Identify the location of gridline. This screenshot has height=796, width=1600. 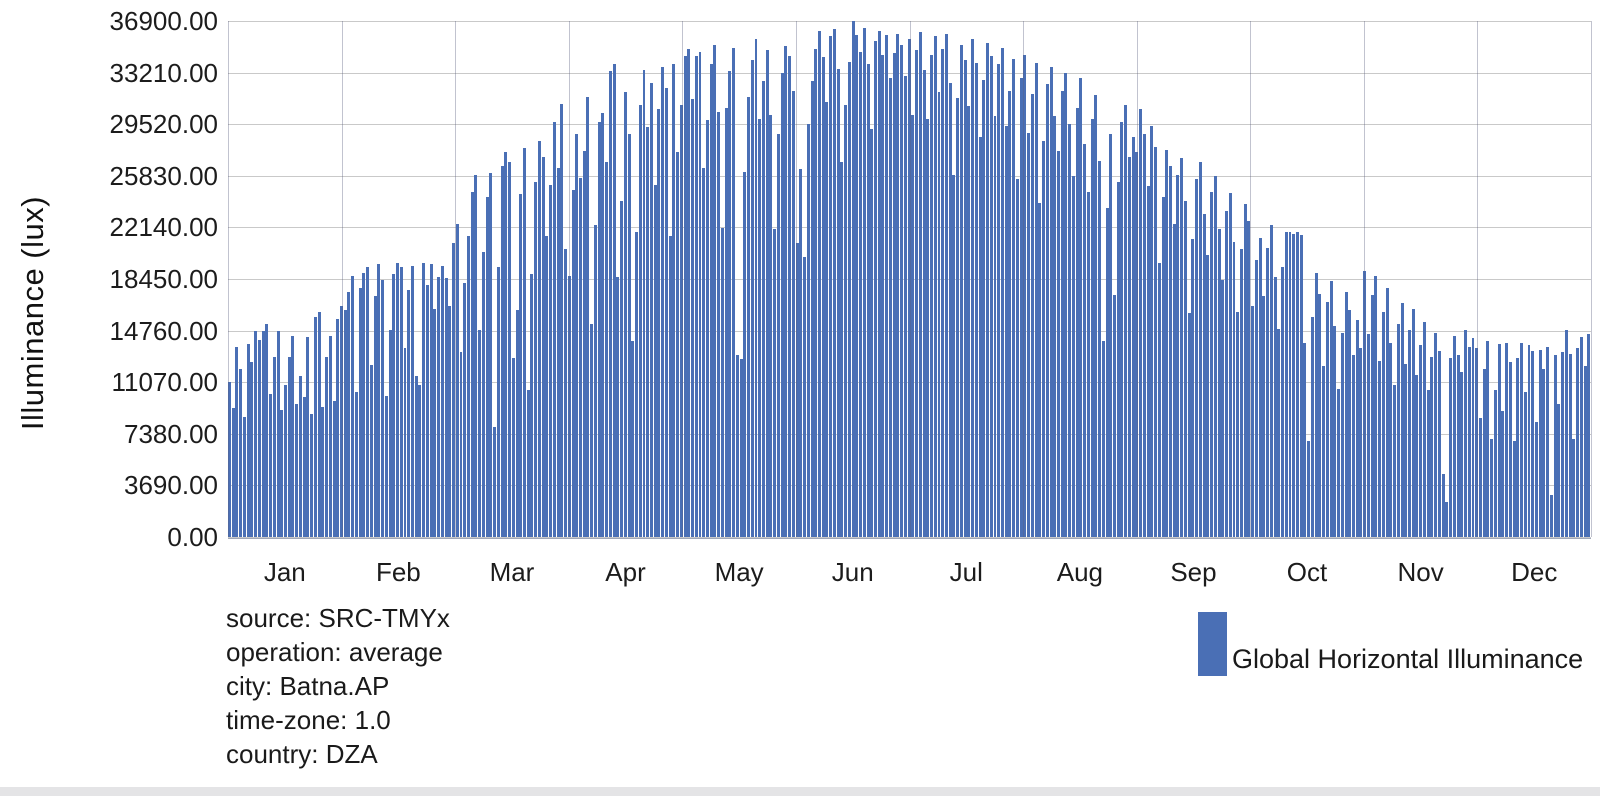
(909, 537).